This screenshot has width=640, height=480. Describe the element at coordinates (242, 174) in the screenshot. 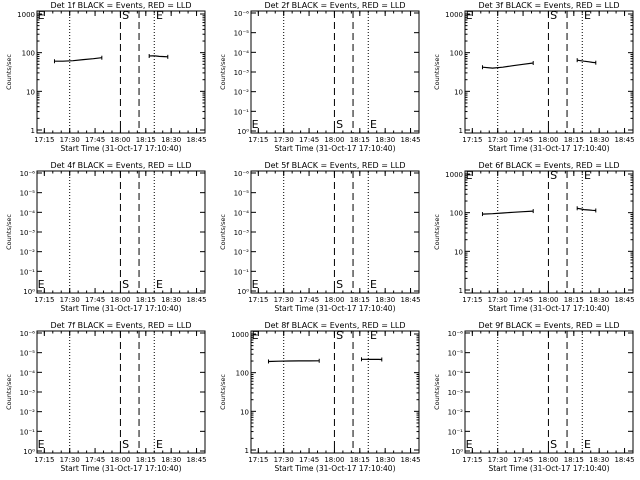

I see `y-tick-label: 10⁻⁶` at that location.